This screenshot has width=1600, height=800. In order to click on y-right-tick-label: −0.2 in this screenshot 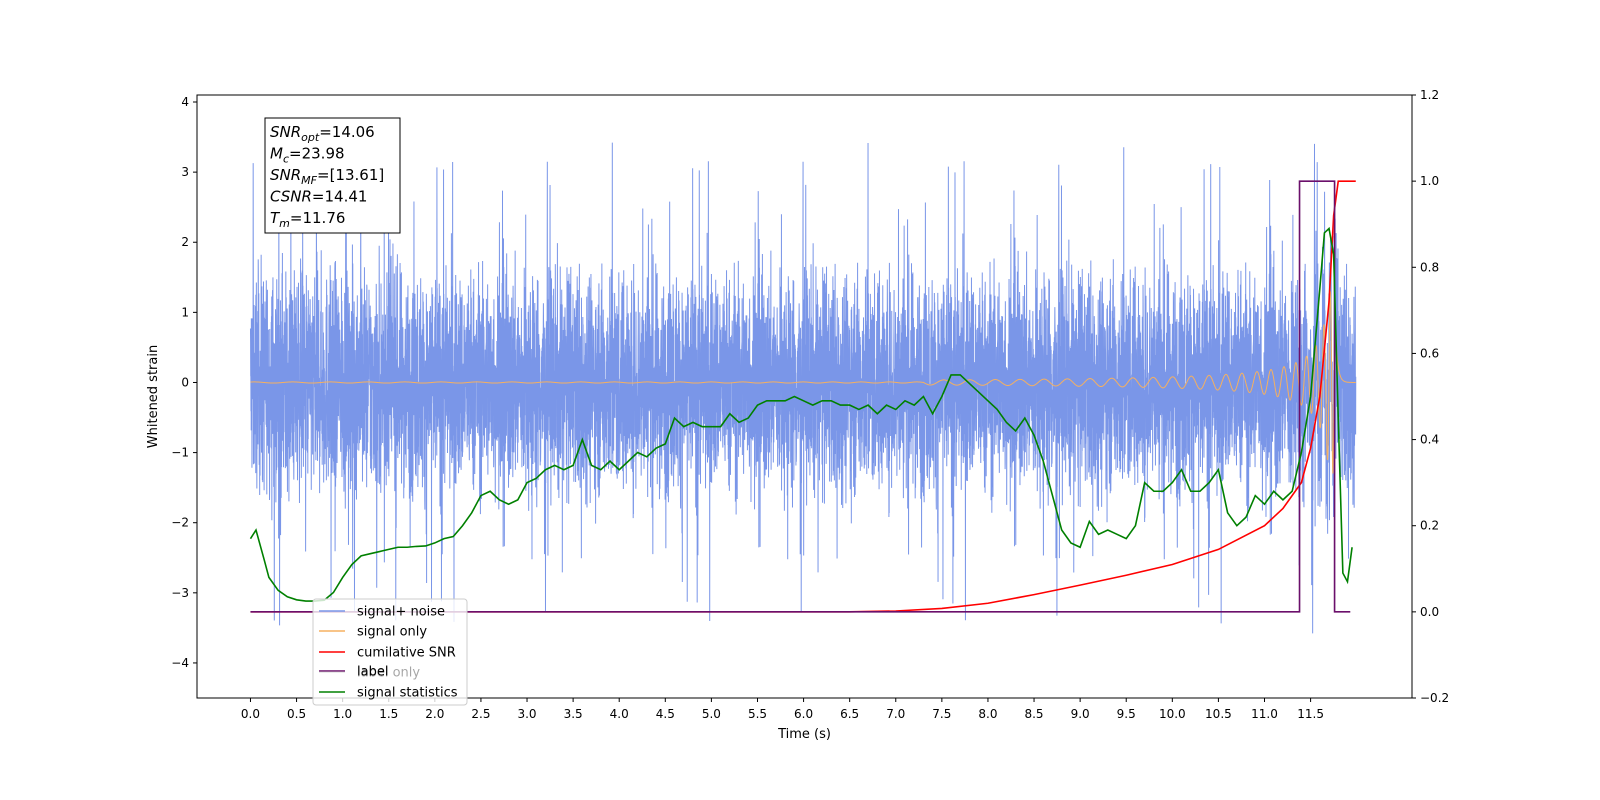, I will do `click(1434, 698)`.